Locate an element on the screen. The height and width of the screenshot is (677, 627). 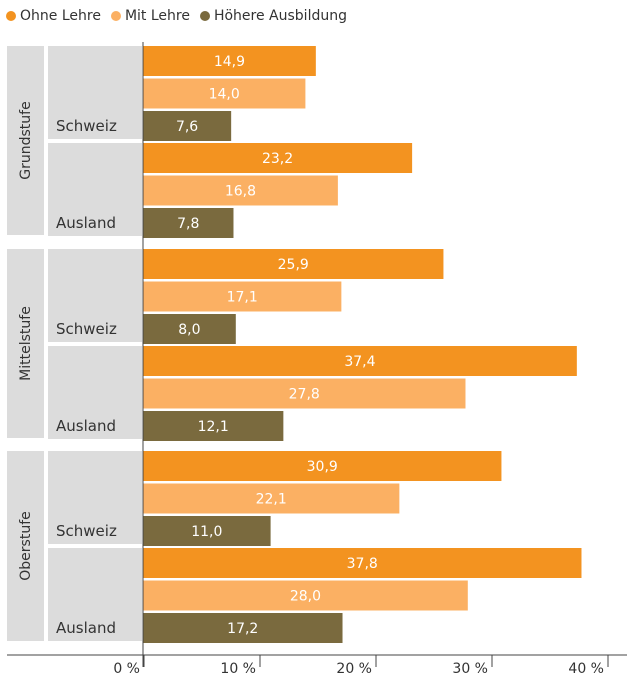
x-tick-label: 30 % is located at coordinates (470, 669).